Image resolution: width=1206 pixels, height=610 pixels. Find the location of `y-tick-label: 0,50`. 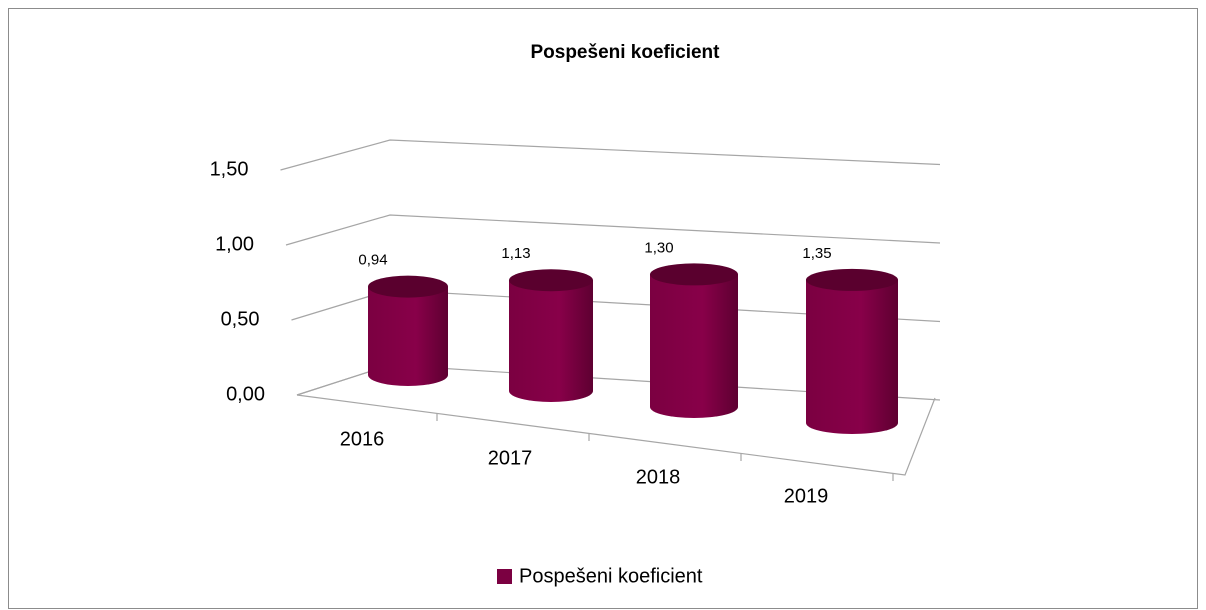

y-tick-label: 0,50 is located at coordinates (240, 319).